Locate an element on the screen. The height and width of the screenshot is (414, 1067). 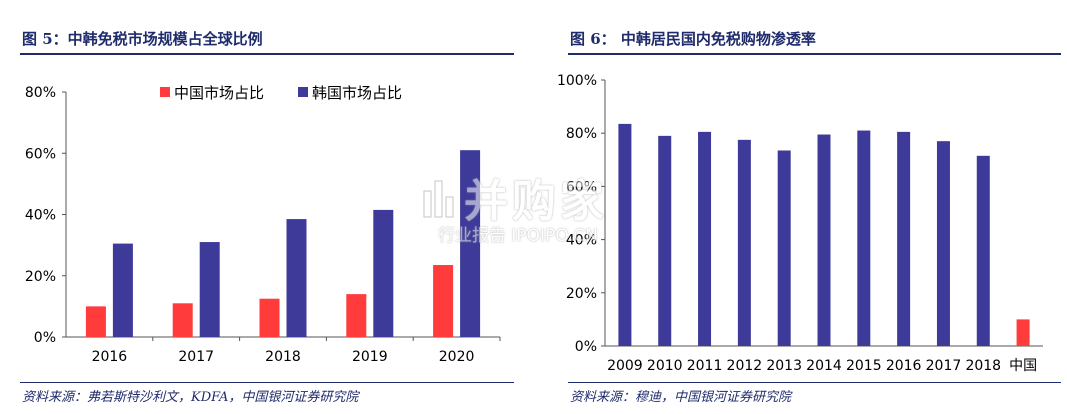
figure-5-title-rule is located at coordinates (267, 54).